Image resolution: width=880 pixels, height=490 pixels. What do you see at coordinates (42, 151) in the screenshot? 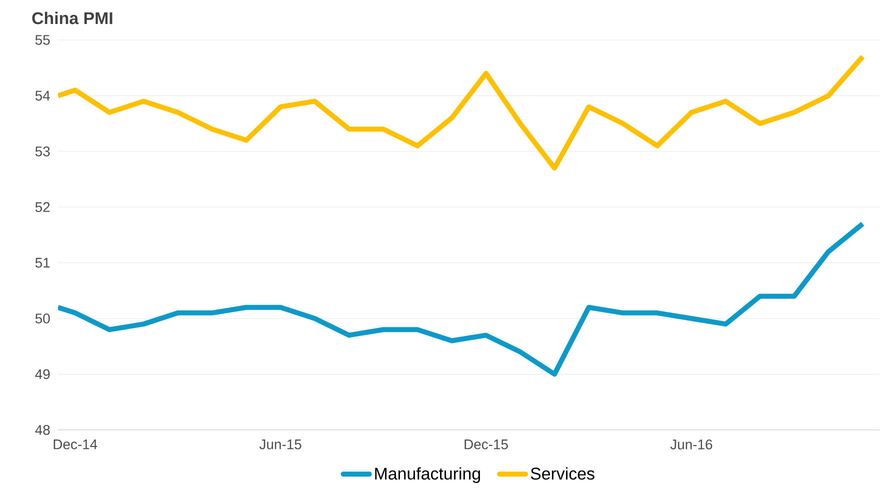
I see `y-tick-label: 53` at bounding box center [42, 151].